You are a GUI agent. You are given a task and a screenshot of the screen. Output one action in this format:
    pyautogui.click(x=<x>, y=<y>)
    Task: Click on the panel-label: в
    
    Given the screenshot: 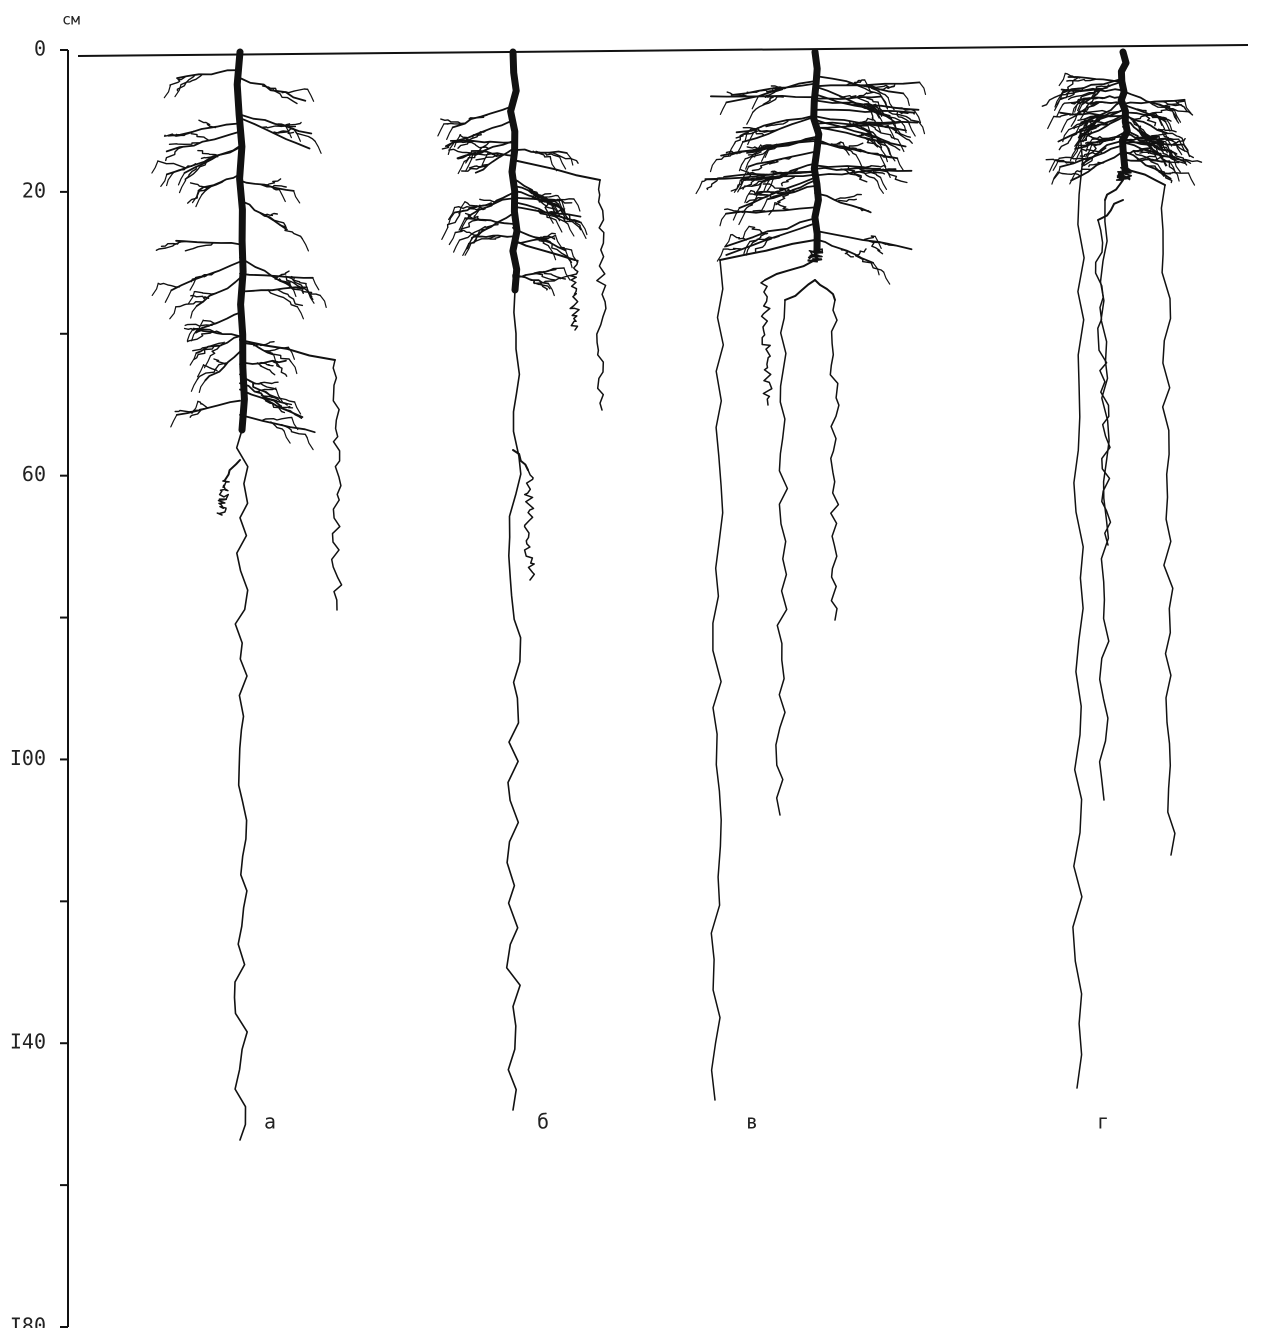 What is the action you would take?
    pyautogui.click(x=752, y=1122)
    